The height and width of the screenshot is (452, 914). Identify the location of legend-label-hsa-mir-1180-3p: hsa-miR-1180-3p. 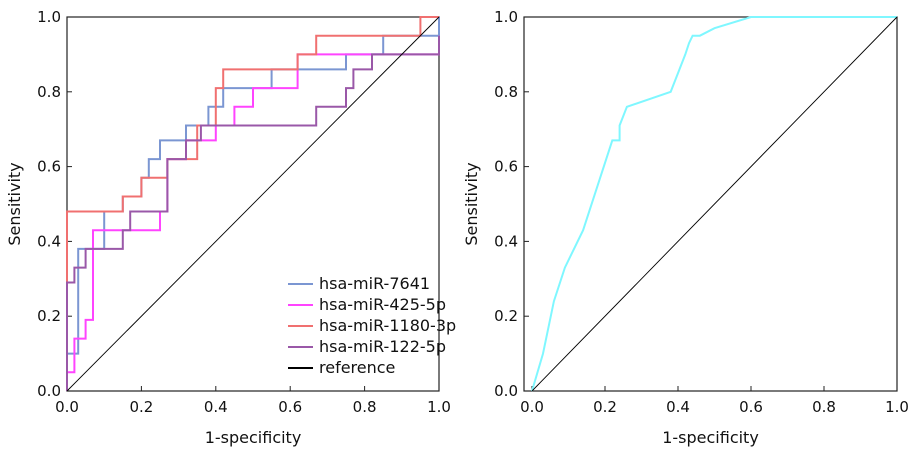
(387, 325).